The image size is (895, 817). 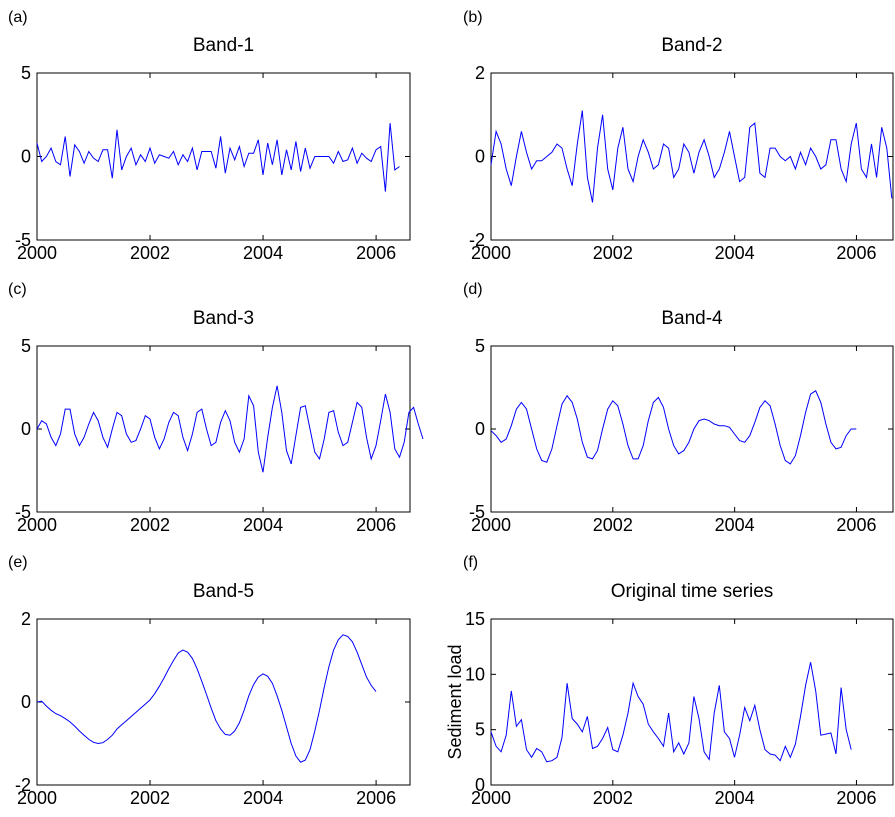 What do you see at coordinates (692, 318) in the screenshot?
I see `panel-title: Band-4` at bounding box center [692, 318].